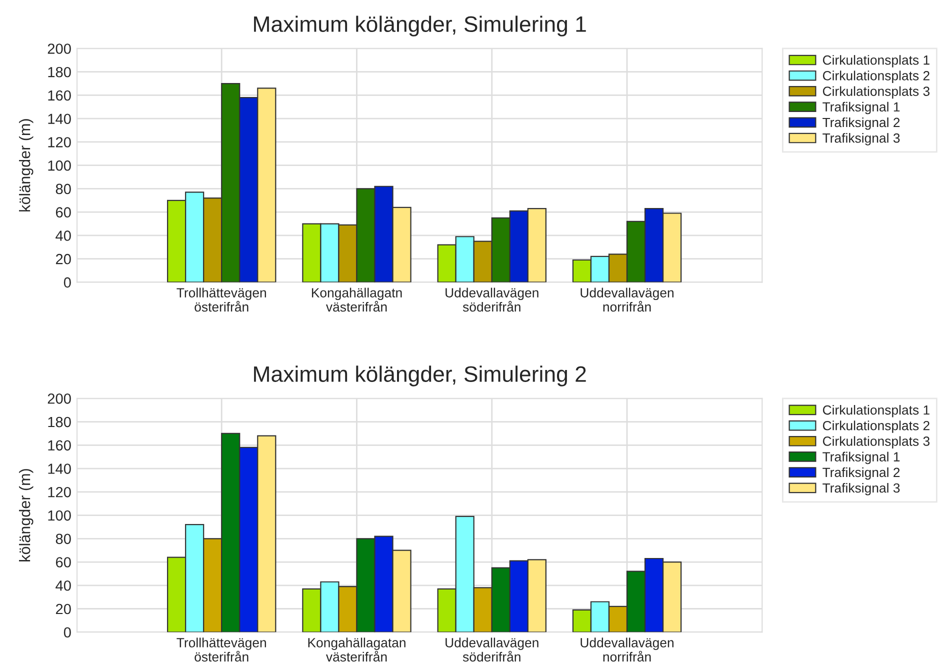 Image resolution: width=945 pixels, height=664 pixels. What do you see at coordinates (420, 376) in the screenshot?
I see `chart-title: Maximum kölängder, Simulering 2` at bounding box center [420, 376].